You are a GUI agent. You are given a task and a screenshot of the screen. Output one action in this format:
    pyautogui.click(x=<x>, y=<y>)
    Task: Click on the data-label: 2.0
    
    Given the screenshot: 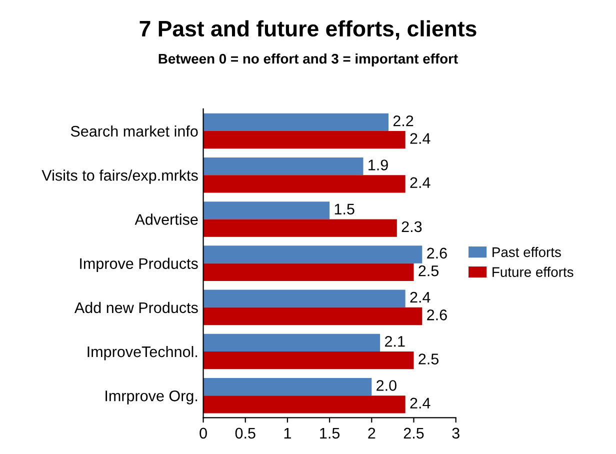 What is the action you would take?
    pyautogui.click(x=386, y=385)
    